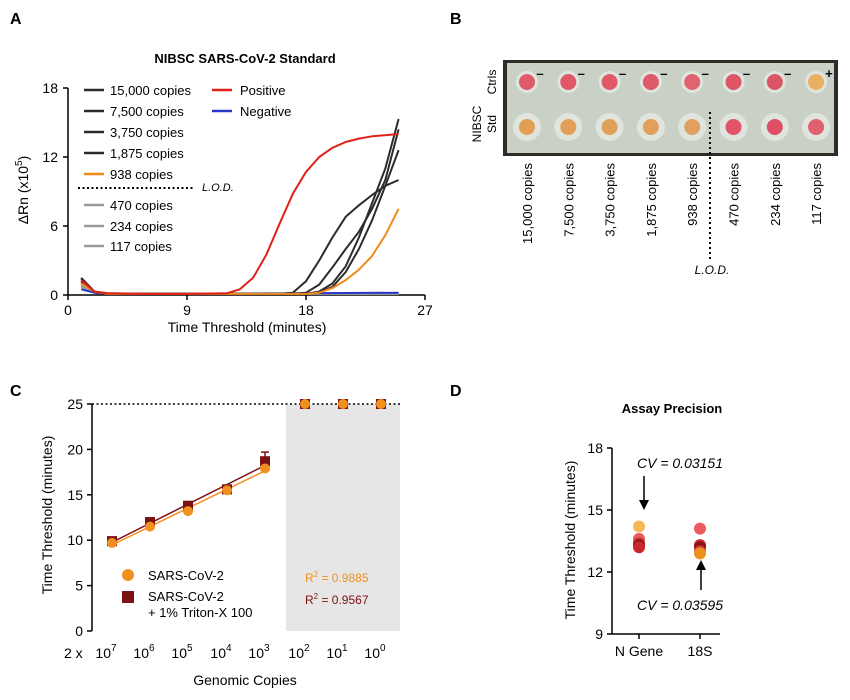  What do you see at coordinates (188, 505) in the screenshot?
I see `chart-c-point-triton` at bounding box center [188, 505].